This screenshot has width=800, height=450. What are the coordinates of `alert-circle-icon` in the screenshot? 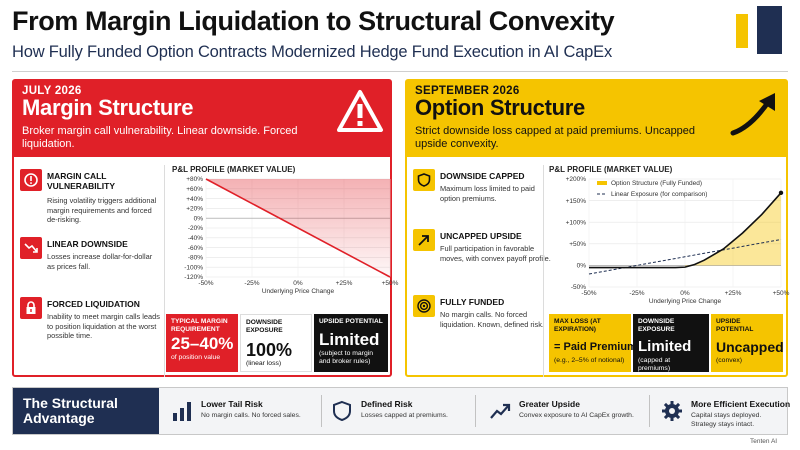 It's located at (31, 180).